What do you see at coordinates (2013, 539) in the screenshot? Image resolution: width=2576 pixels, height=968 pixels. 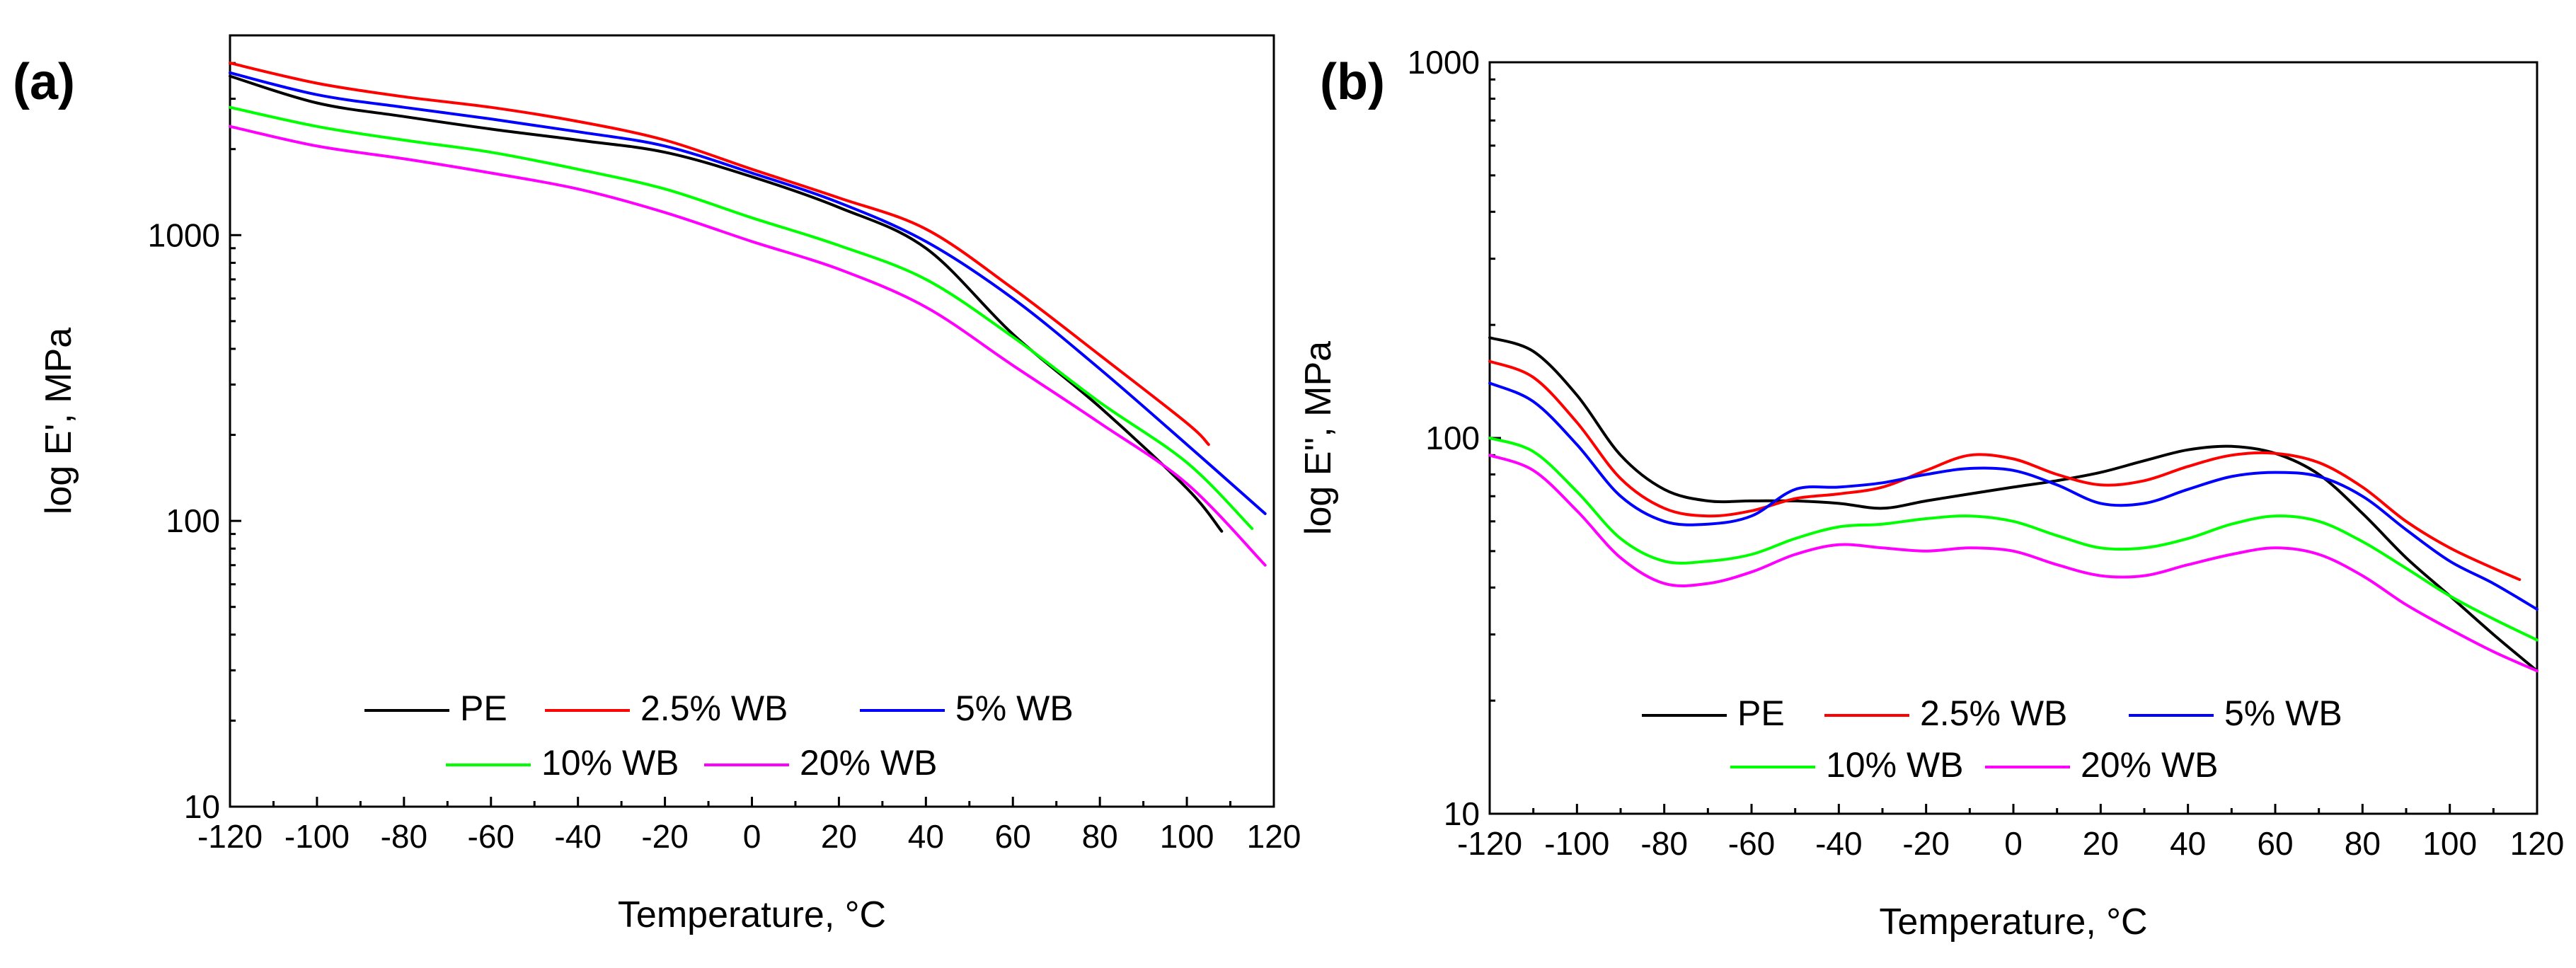 I see `series-line-10-wb` at bounding box center [2013, 539].